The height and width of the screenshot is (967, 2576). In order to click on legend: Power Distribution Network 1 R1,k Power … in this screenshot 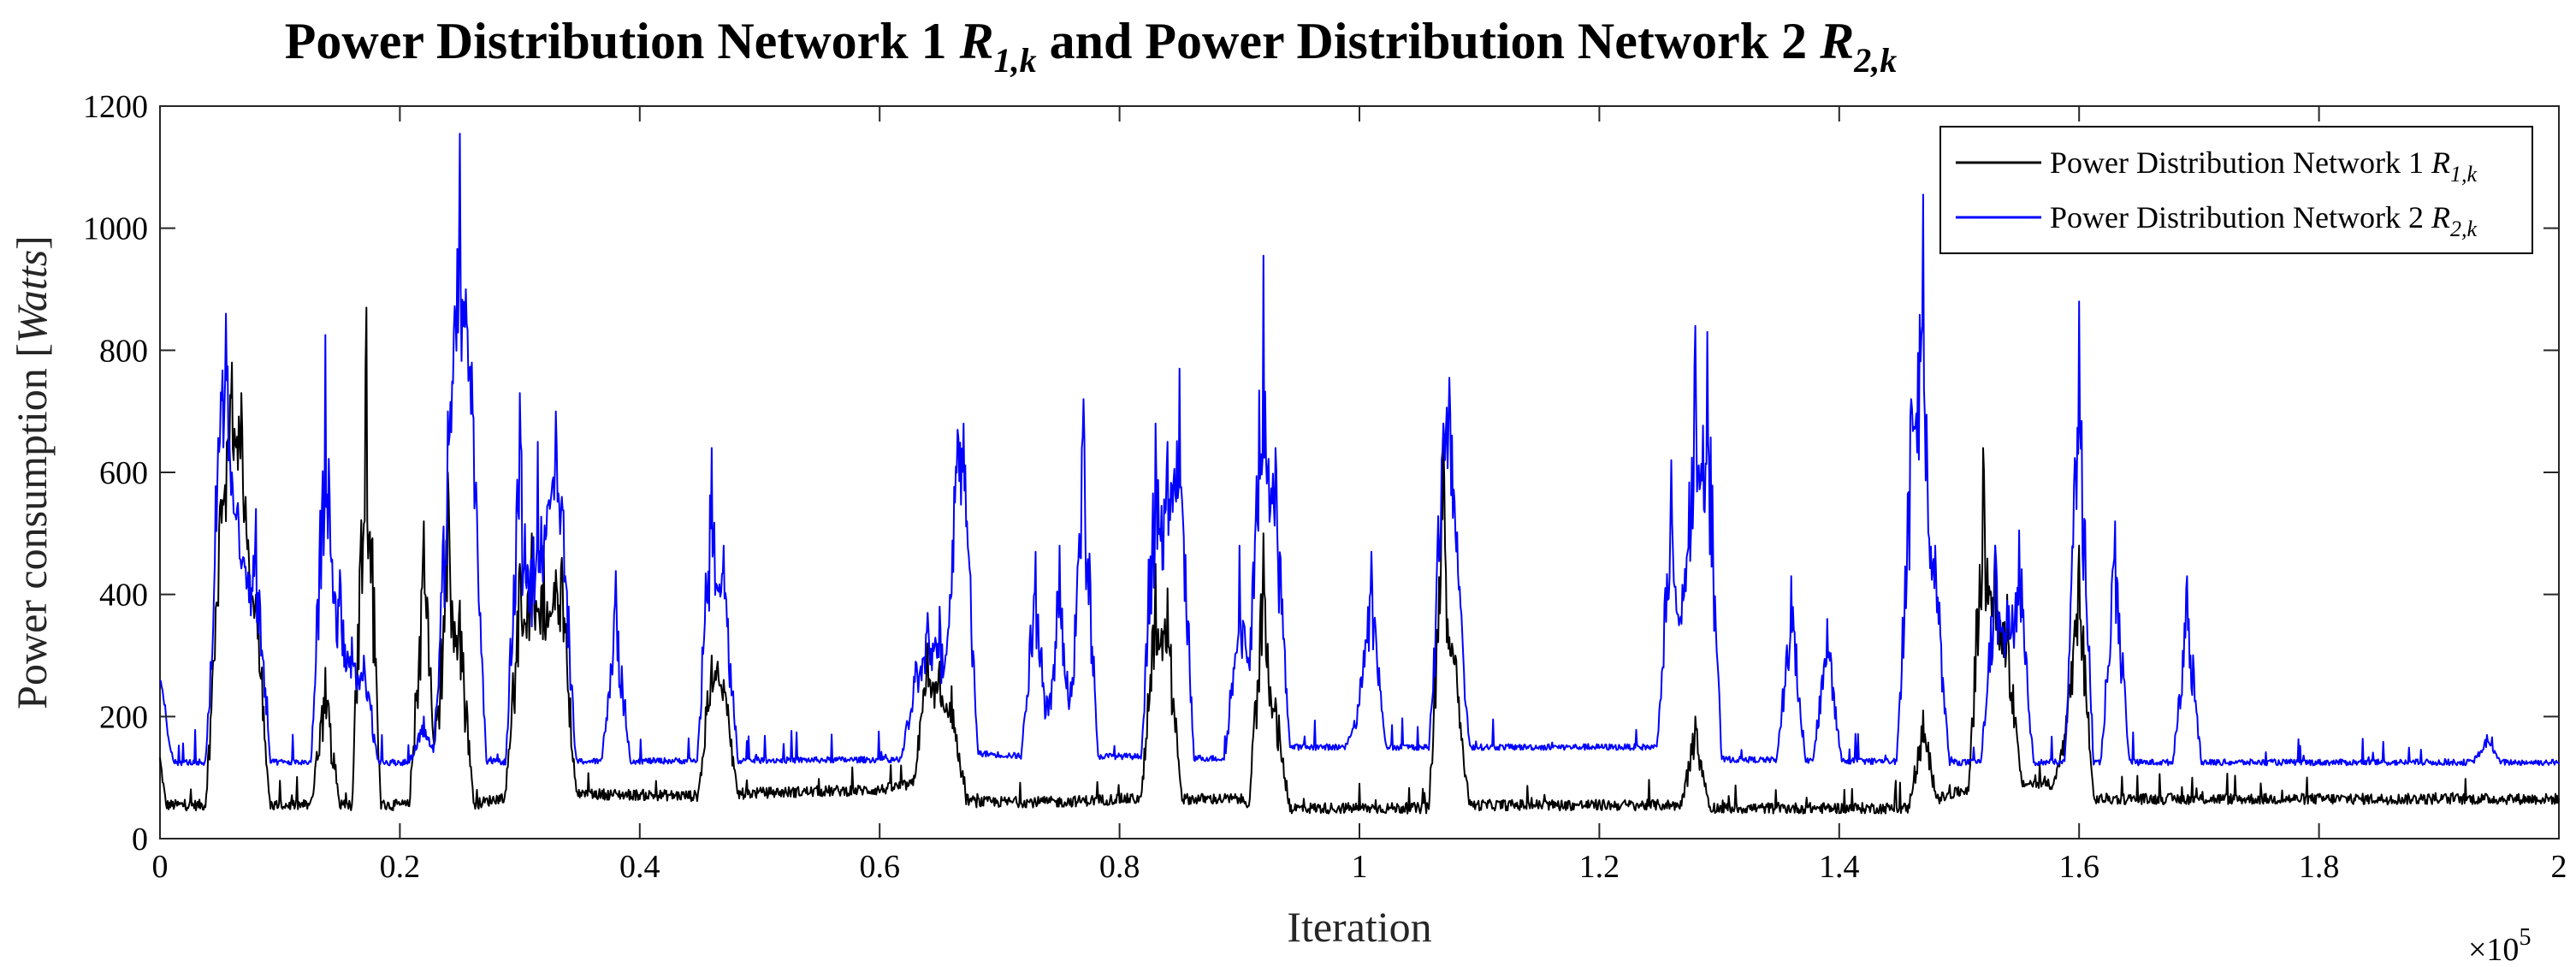, I will do `click(2236, 190)`.